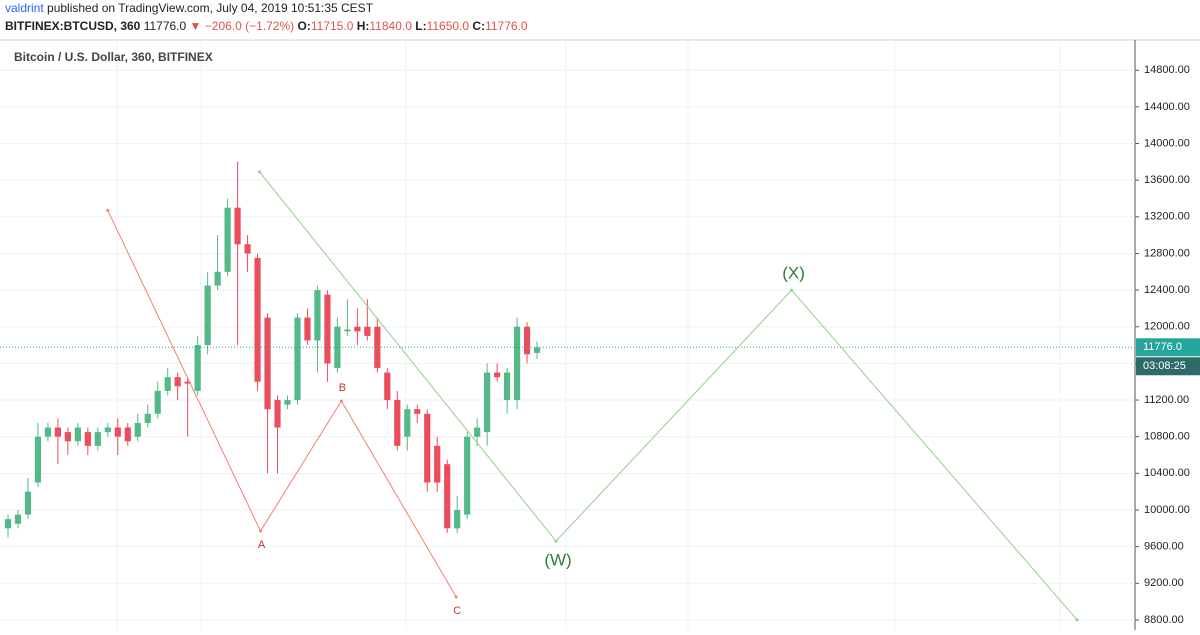 The width and height of the screenshot is (1200, 635). Describe the element at coordinates (1164, 620) in the screenshot. I see `y-tick-label: 8800.00` at that location.